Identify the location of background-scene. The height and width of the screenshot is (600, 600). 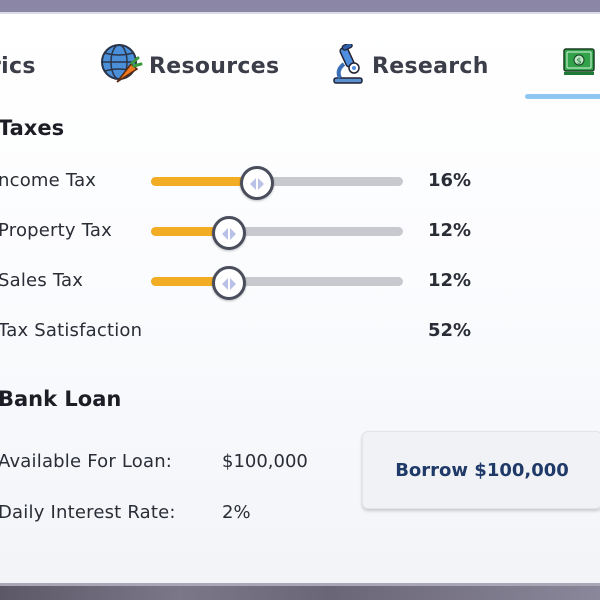
(300, 593).